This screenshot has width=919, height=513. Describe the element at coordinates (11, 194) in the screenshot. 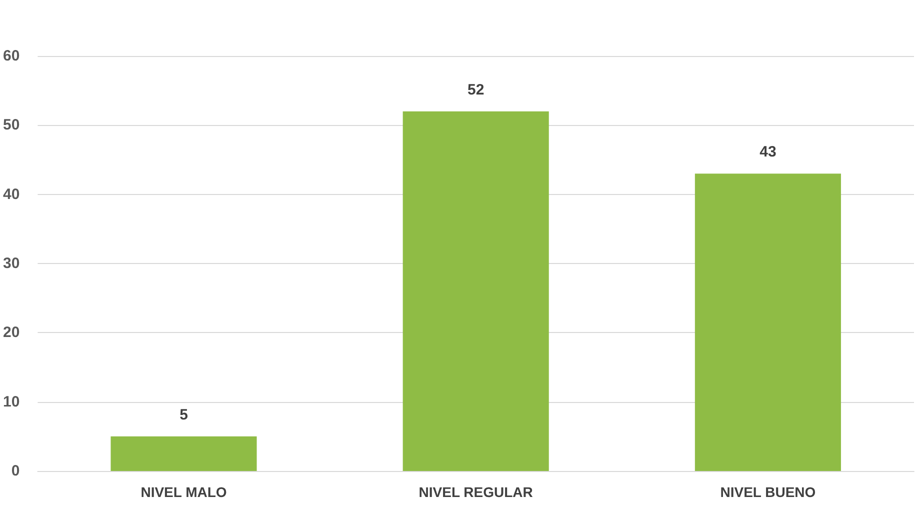

I see `y-tick-label: 40` at that location.